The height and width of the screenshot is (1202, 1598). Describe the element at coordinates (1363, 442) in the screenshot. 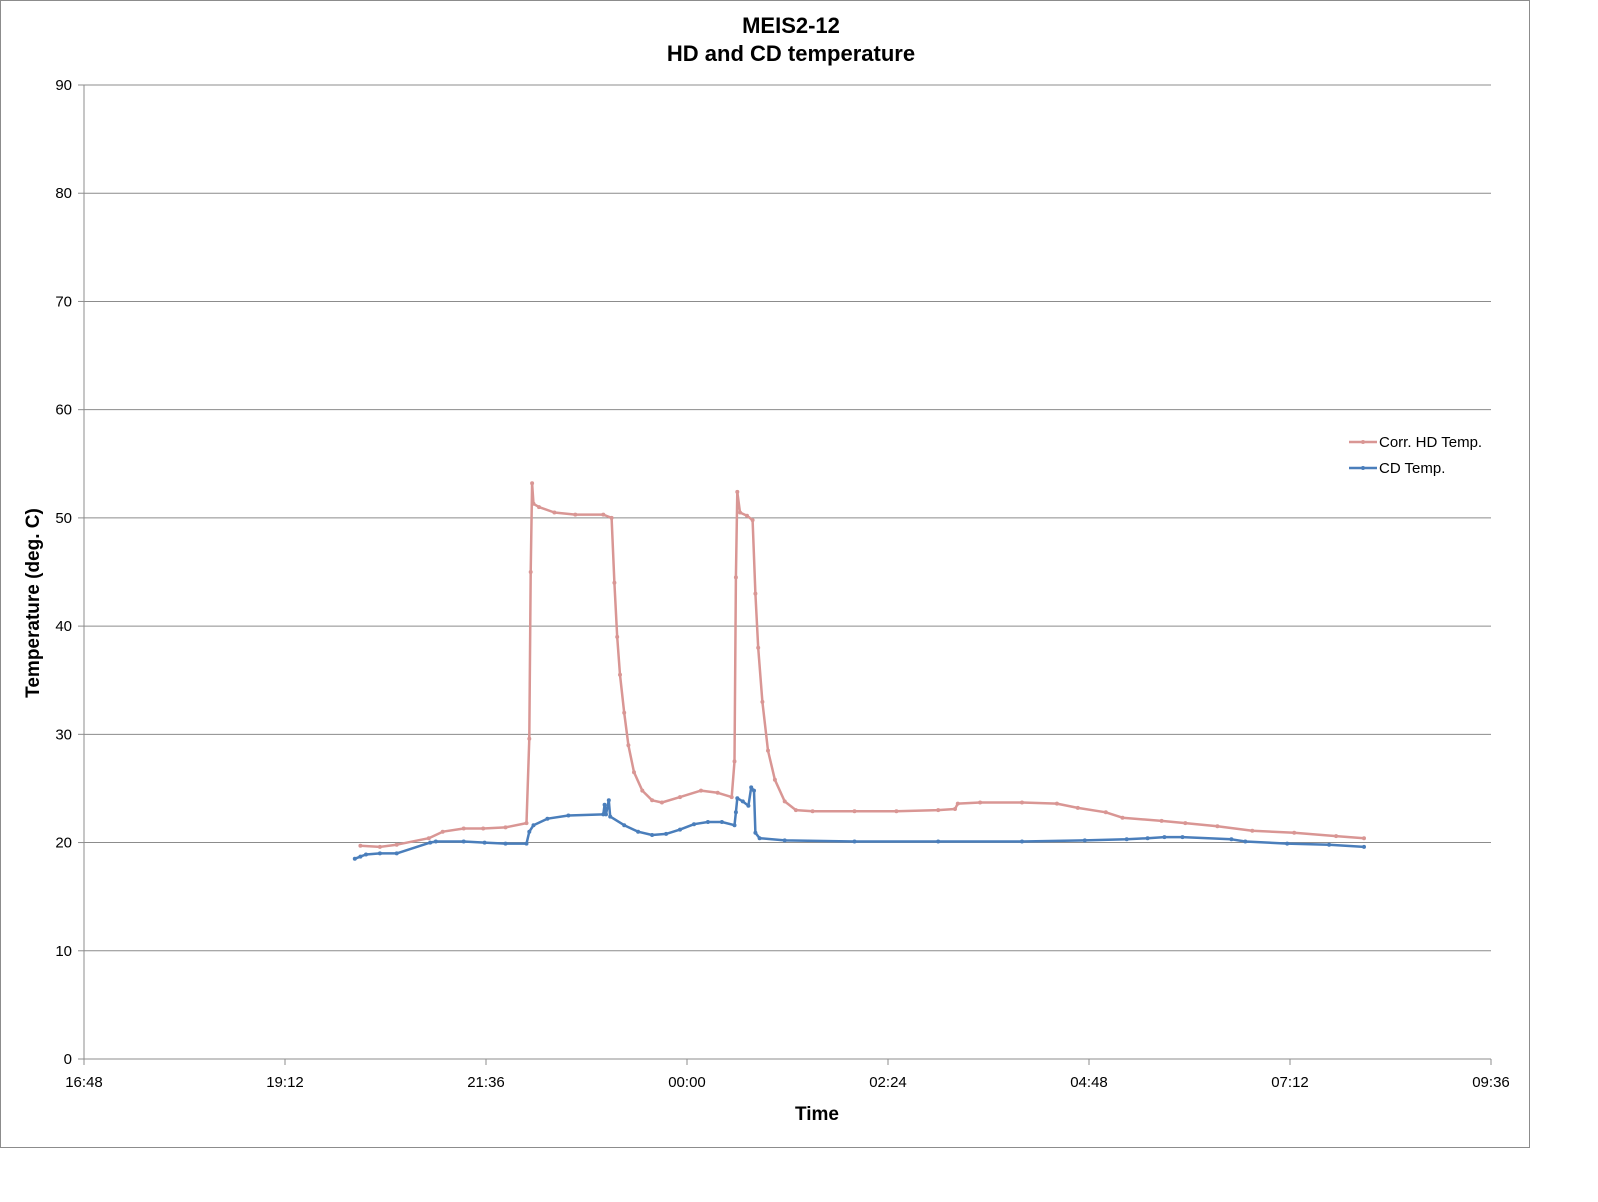

I see `legend-marker-corr-hd-temp` at that location.